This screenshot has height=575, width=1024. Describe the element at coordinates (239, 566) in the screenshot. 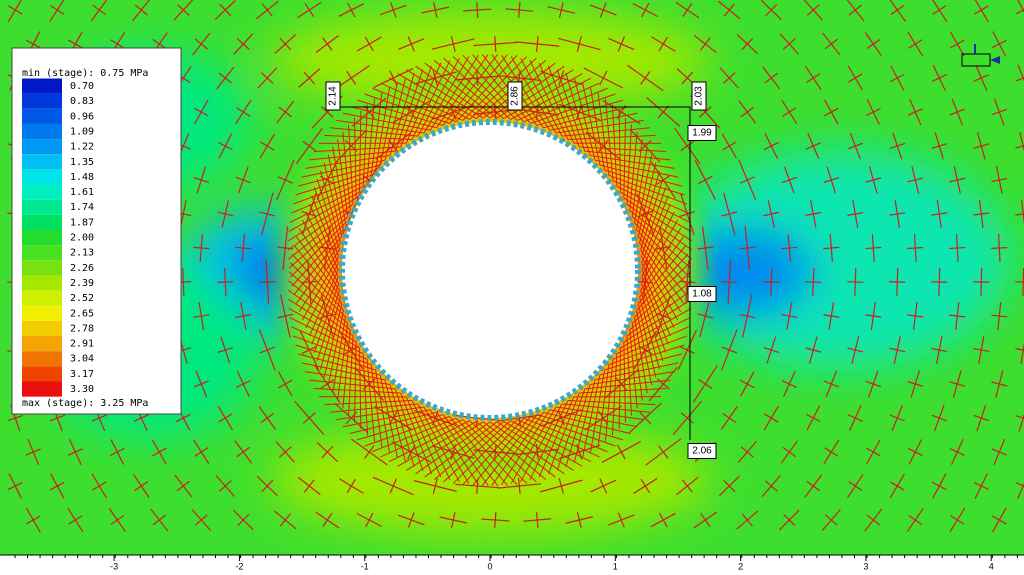

I see `x-tick-label: -2` at that location.